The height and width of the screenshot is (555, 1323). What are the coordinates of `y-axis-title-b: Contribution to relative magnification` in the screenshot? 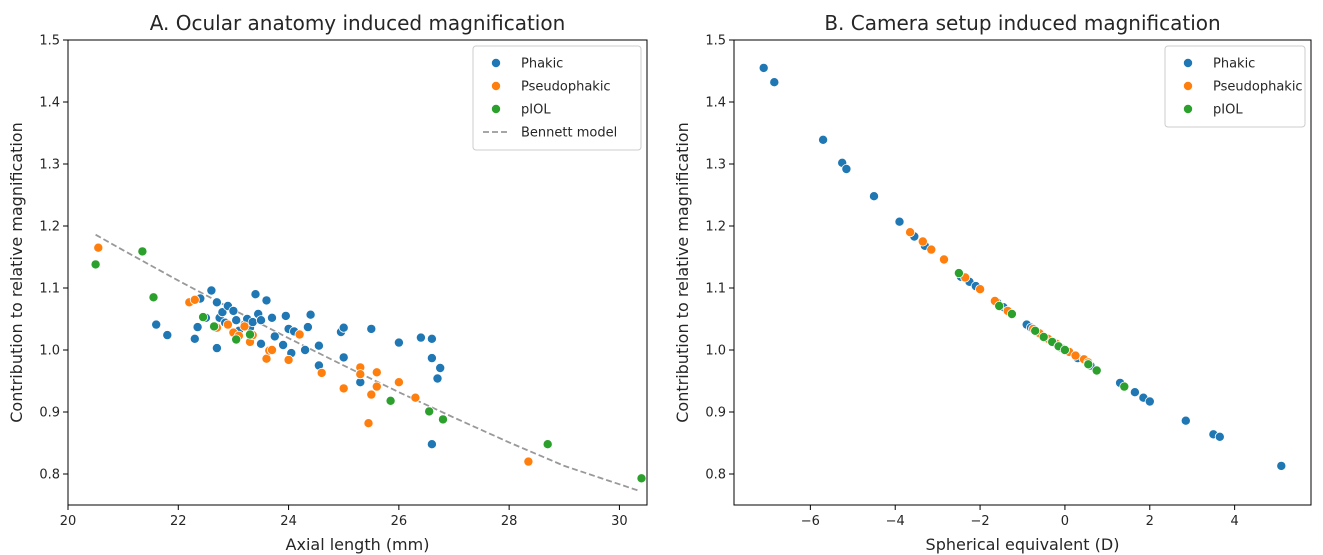 It's located at (682, 272).